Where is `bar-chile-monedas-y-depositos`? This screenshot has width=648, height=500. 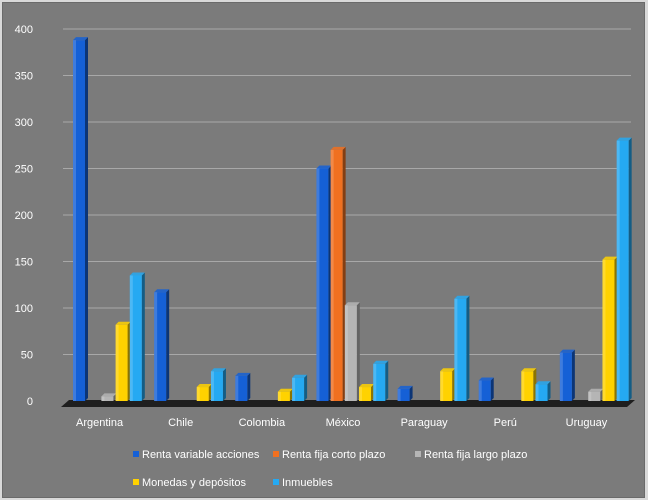
bar-chile-monedas-y-depositos is located at coordinates (204, 392).